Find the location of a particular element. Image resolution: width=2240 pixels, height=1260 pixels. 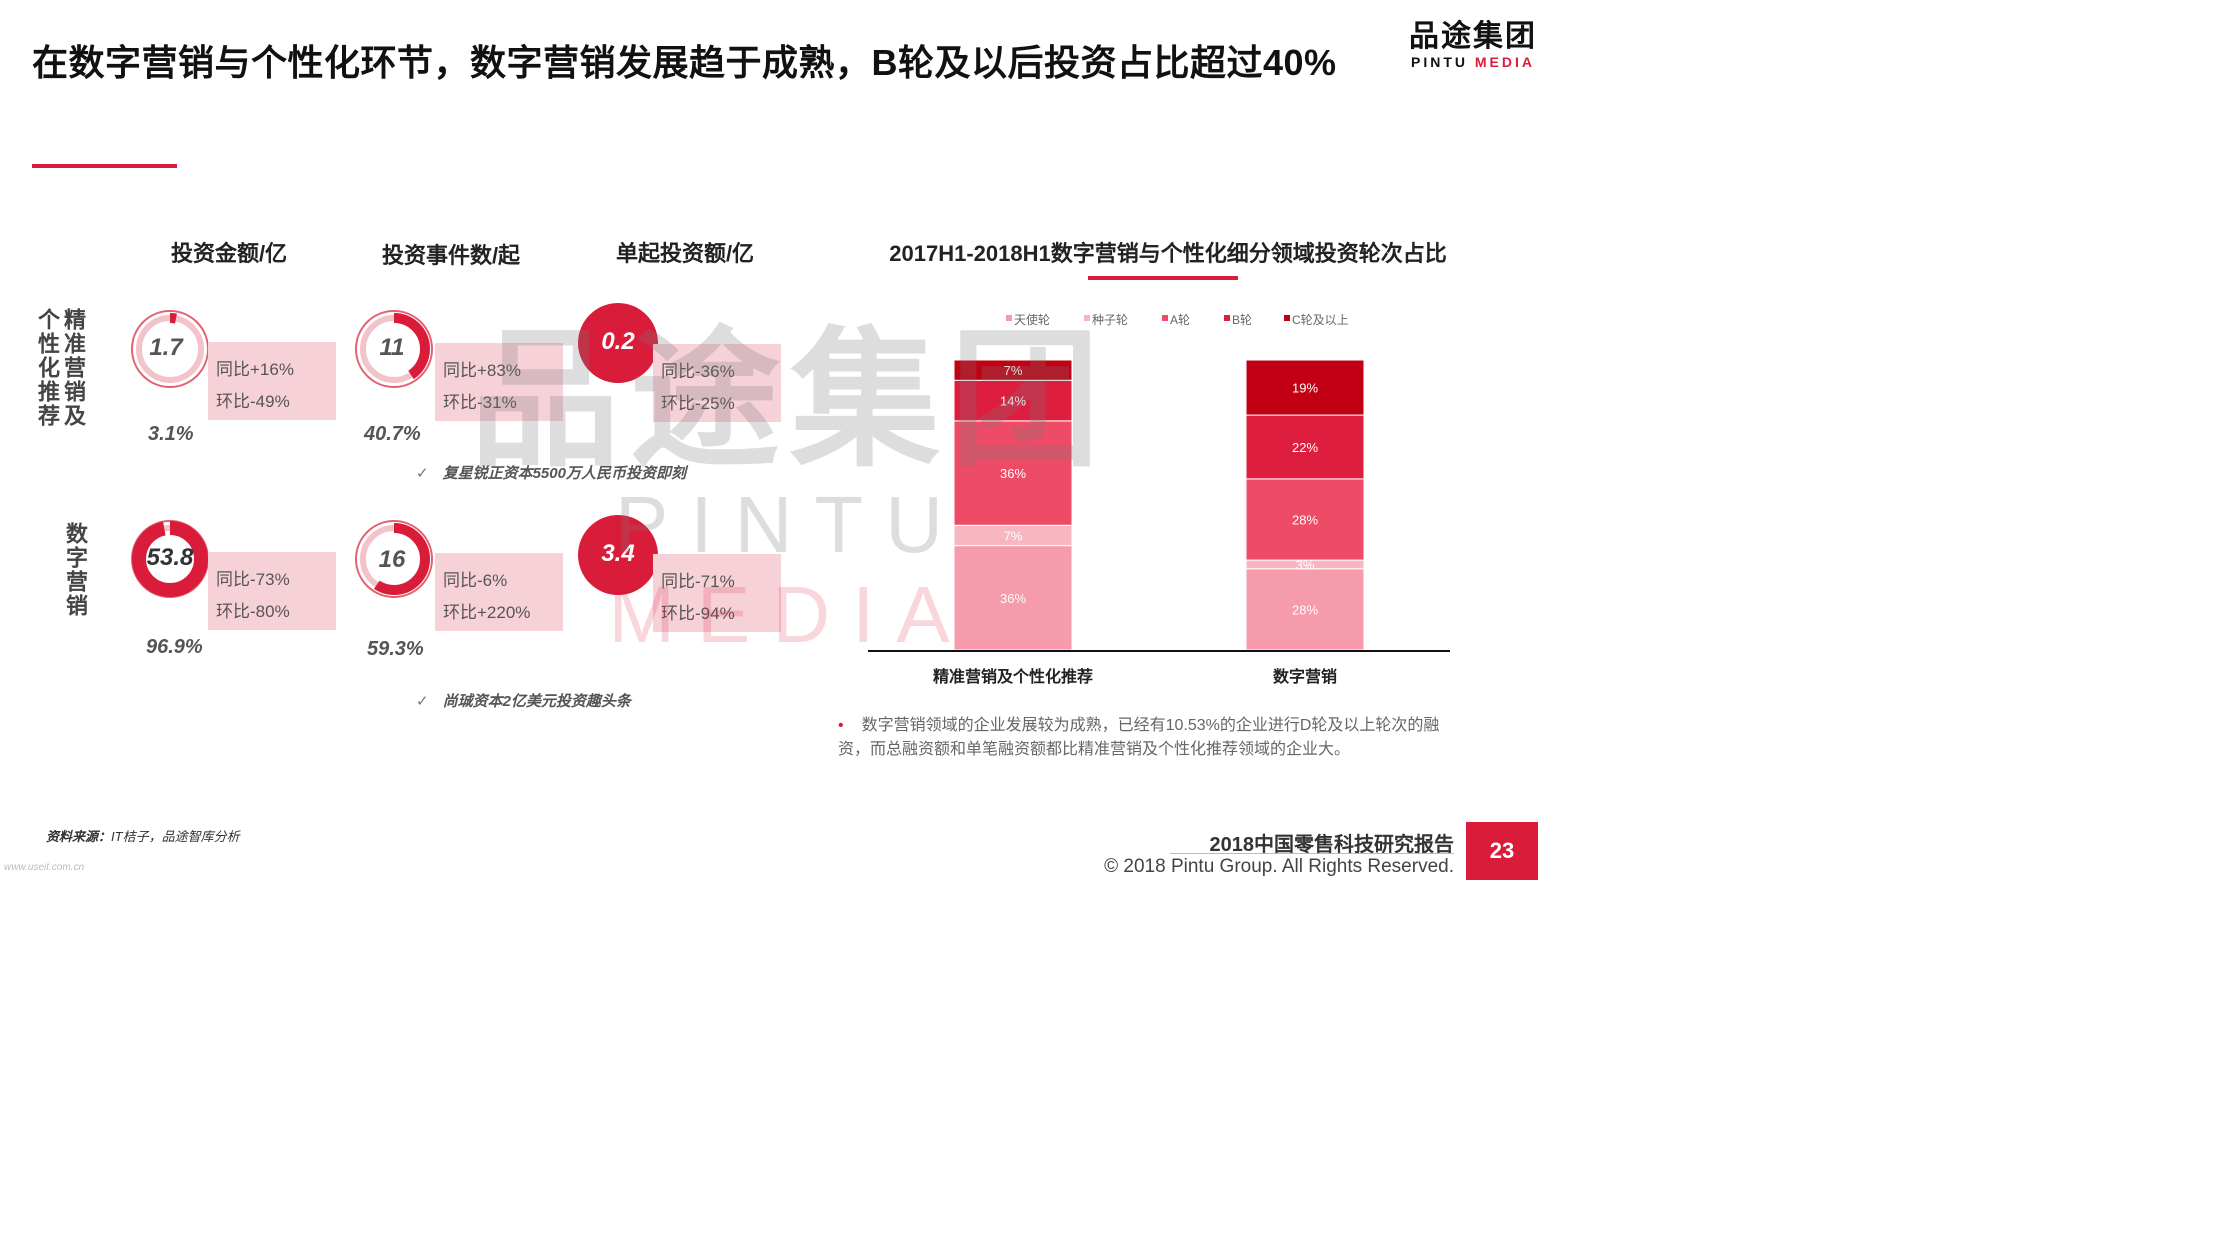

data-source: 资料来源：IT桔子，品途智库分析 is located at coordinates (143, 835).